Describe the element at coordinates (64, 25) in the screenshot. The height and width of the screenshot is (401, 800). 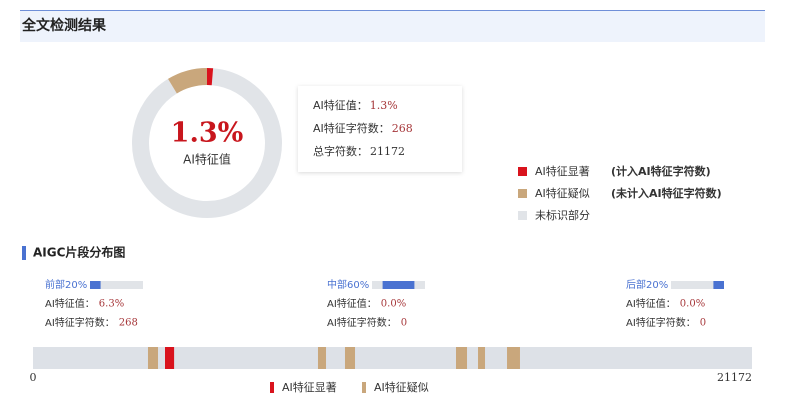
I see `header-title: 全文检测结果` at that location.